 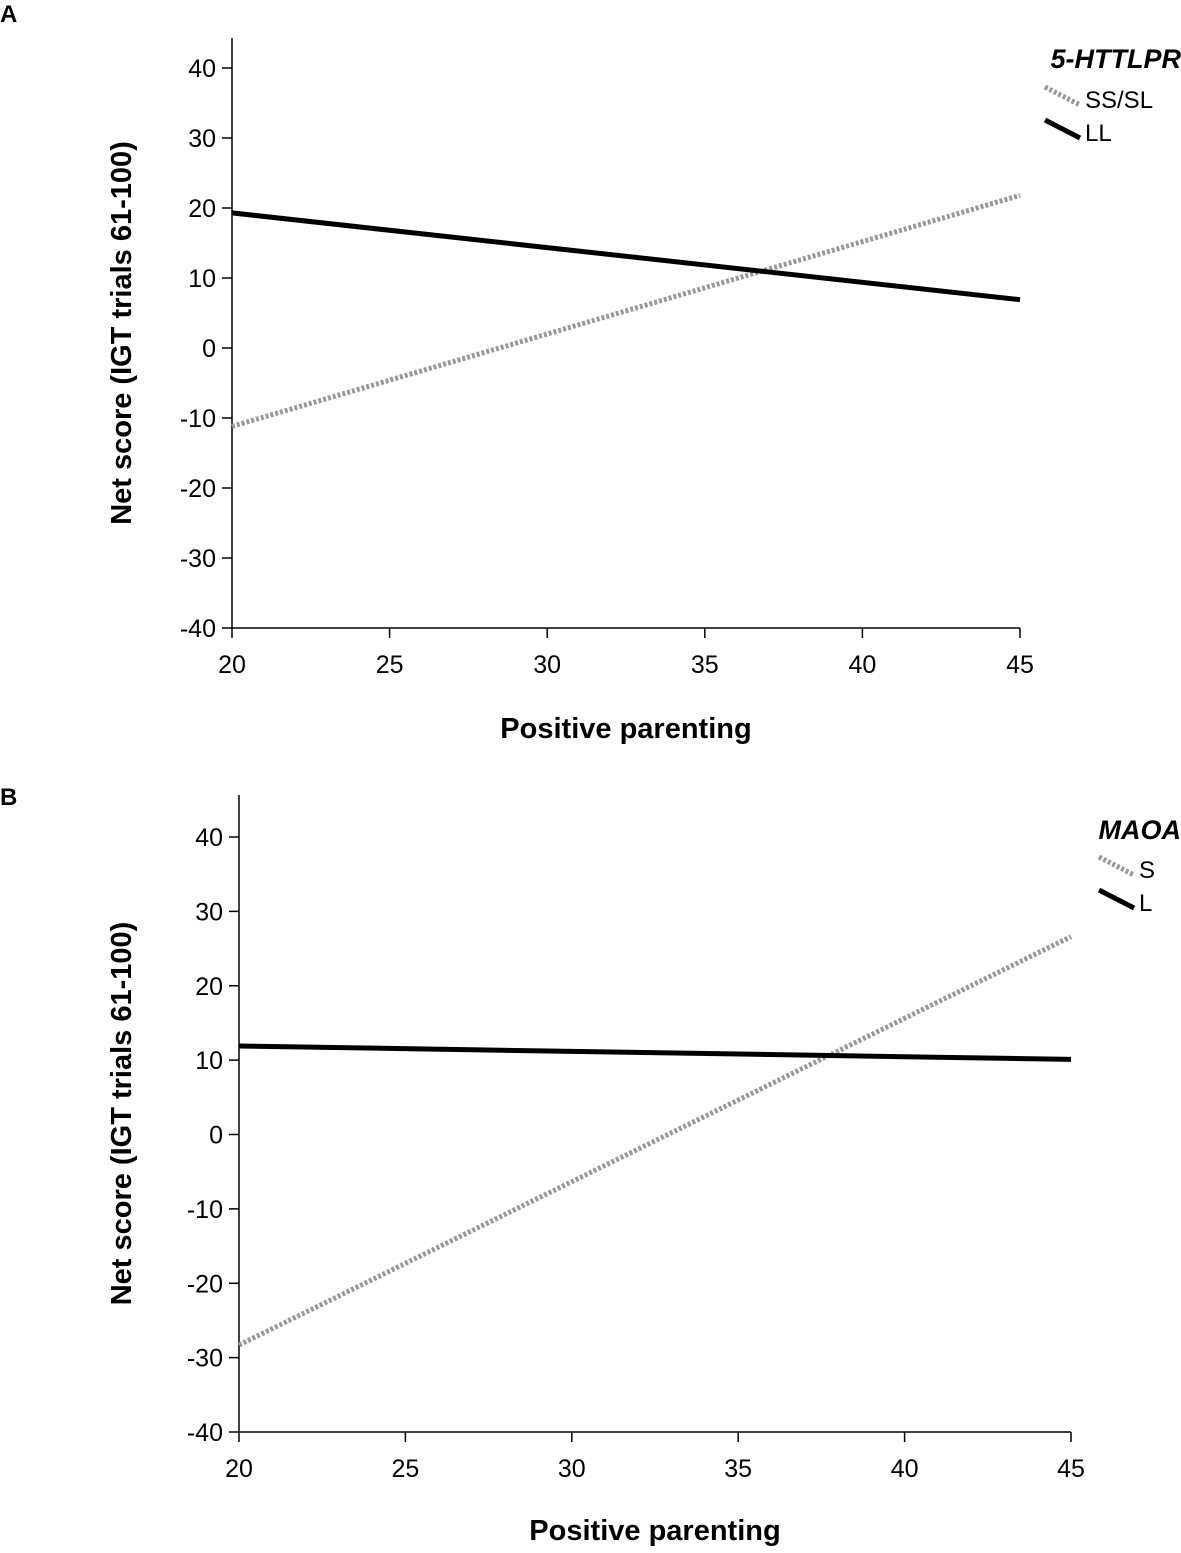 I want to click on legend-label: LL, so click(x=1098, y=133).